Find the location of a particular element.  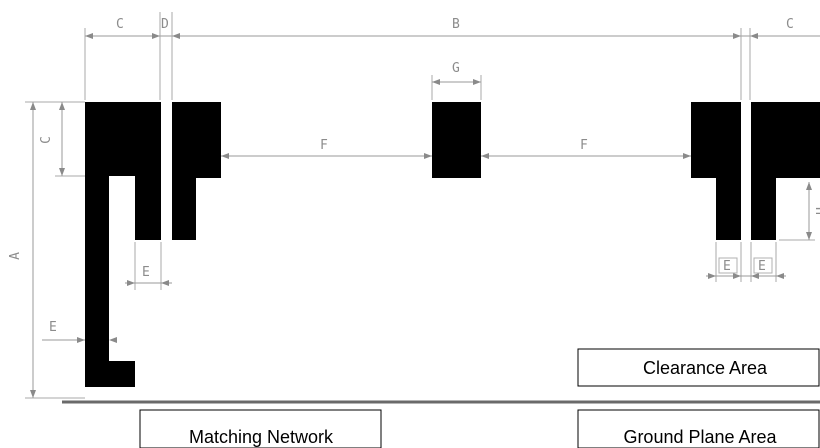

dim-label-e-right-2: E is located at coordinates (762, 266).